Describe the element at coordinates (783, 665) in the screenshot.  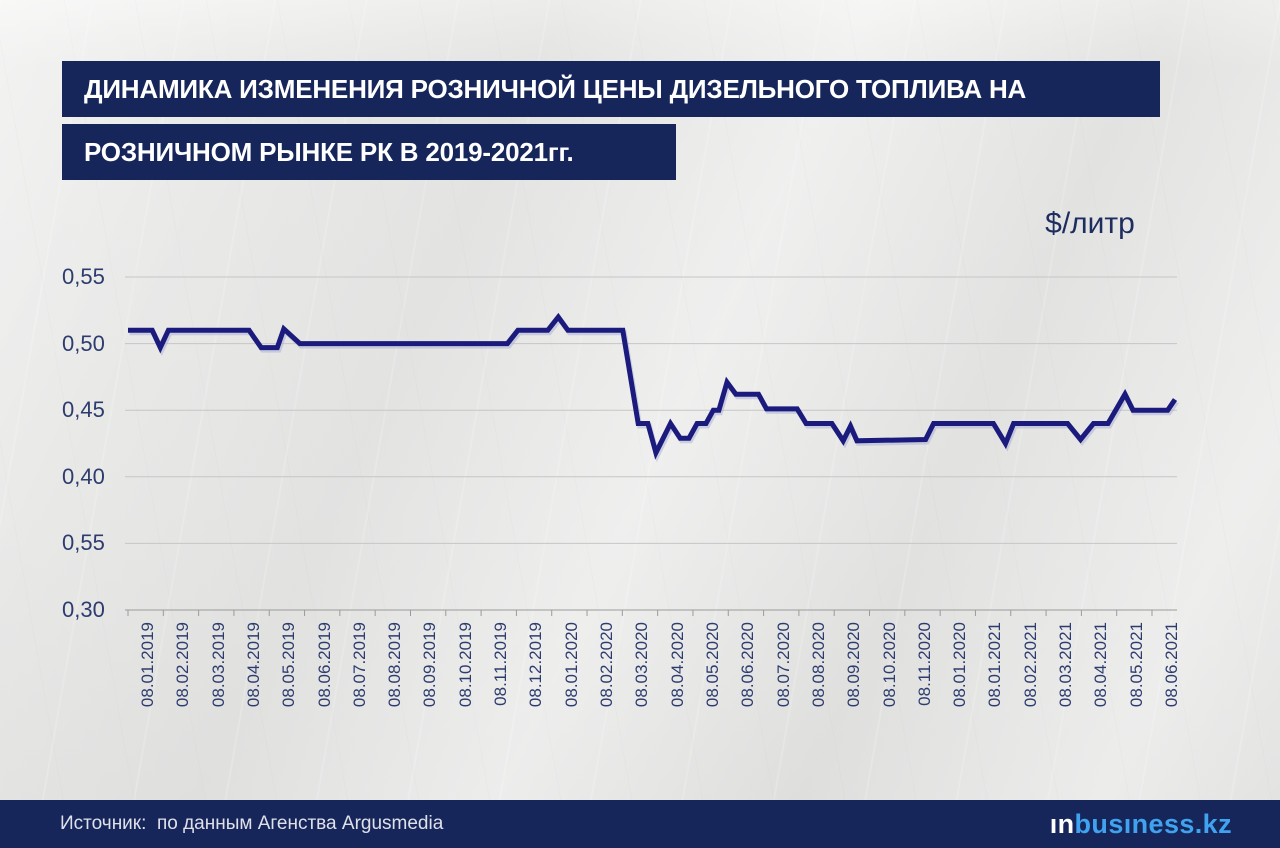
I see `x-tick-label: 08.07.2020` at that location.